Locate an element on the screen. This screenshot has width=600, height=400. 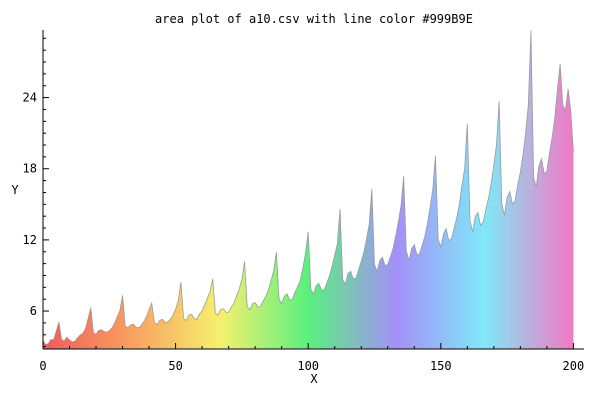
y-tick-label: 6 is located at coordinates (33, 311).